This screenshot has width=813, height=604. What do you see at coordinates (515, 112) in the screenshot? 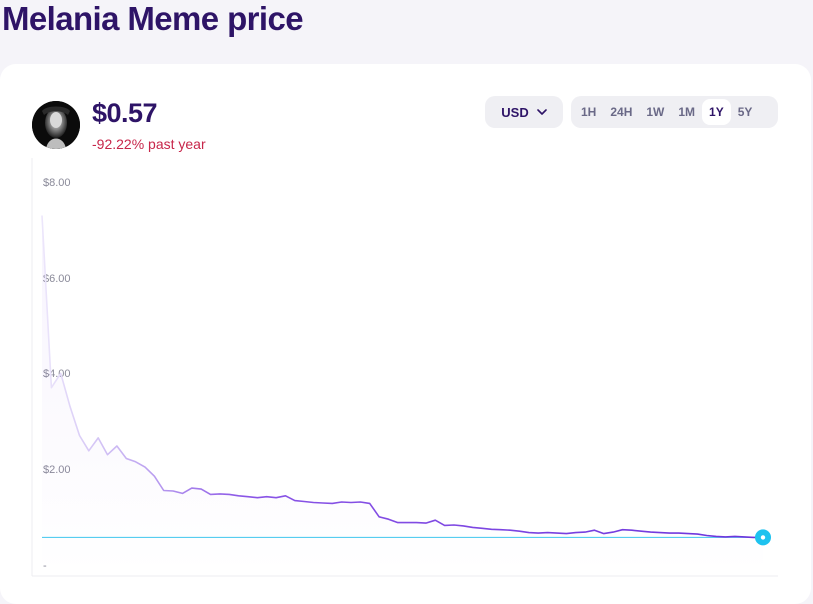
I see `currency-label: USD` at bounding box center [515, 112].